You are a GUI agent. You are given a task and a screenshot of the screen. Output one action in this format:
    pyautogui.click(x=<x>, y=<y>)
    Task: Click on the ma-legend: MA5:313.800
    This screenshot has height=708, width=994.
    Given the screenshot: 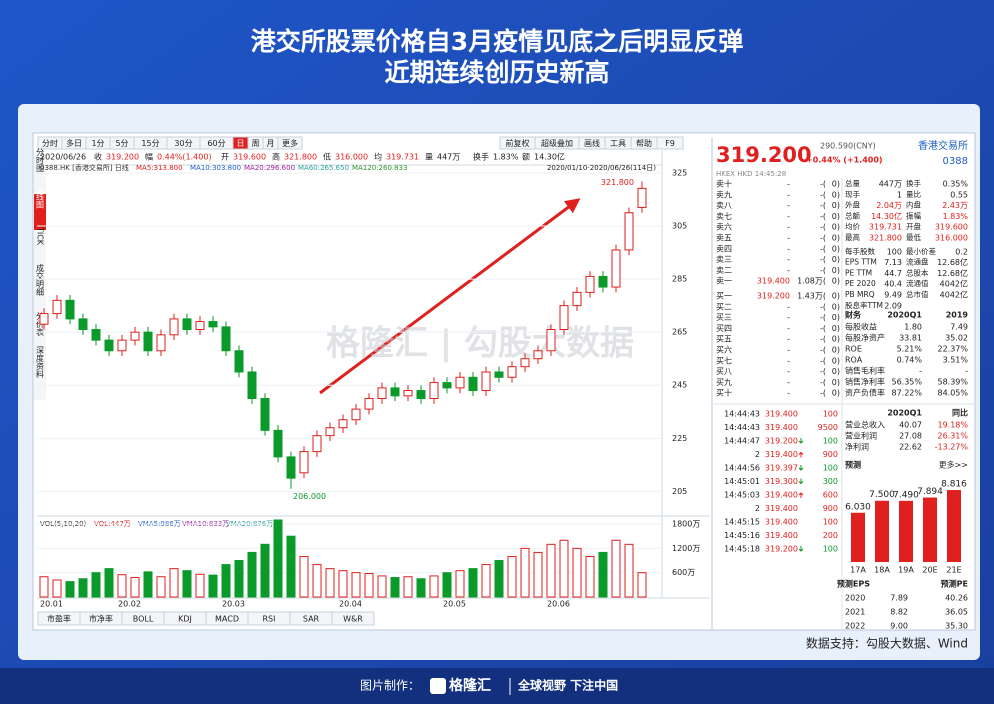 What is the action you would take?
    pyautogui.click(x=159, y=168)
    